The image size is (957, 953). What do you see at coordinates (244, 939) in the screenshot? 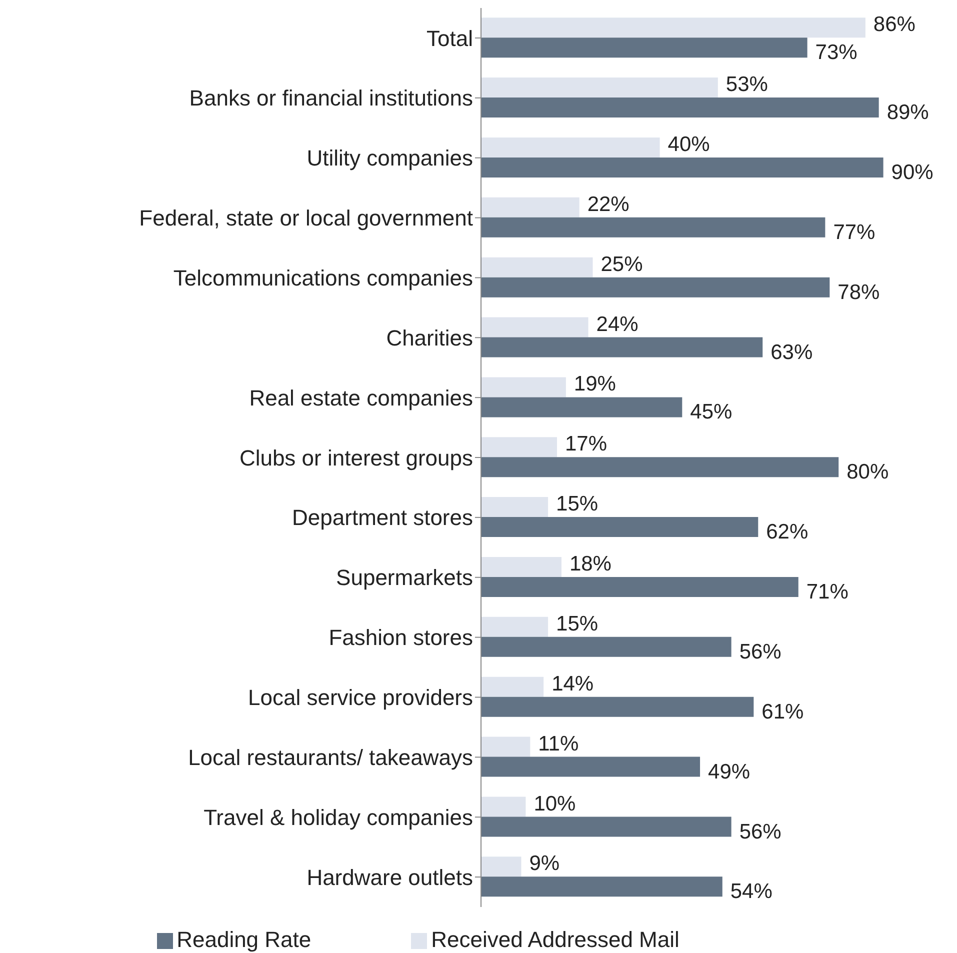
I see `legend-label: Reading Rate` at bounding box center [244, 939].